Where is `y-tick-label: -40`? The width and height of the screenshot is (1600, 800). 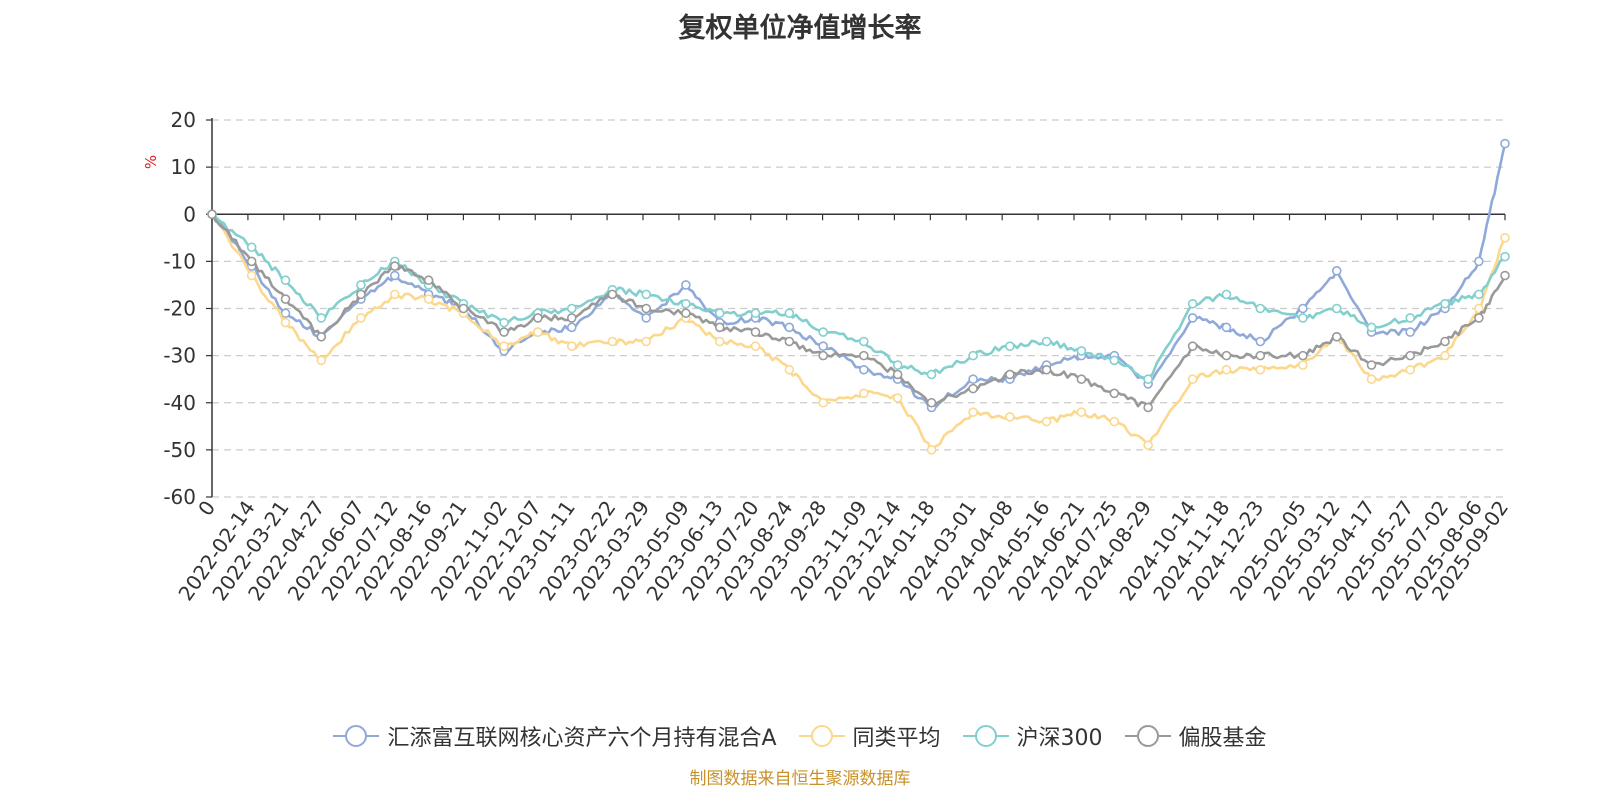 y-tick-label: -40 is located at coordinates (179, 403).